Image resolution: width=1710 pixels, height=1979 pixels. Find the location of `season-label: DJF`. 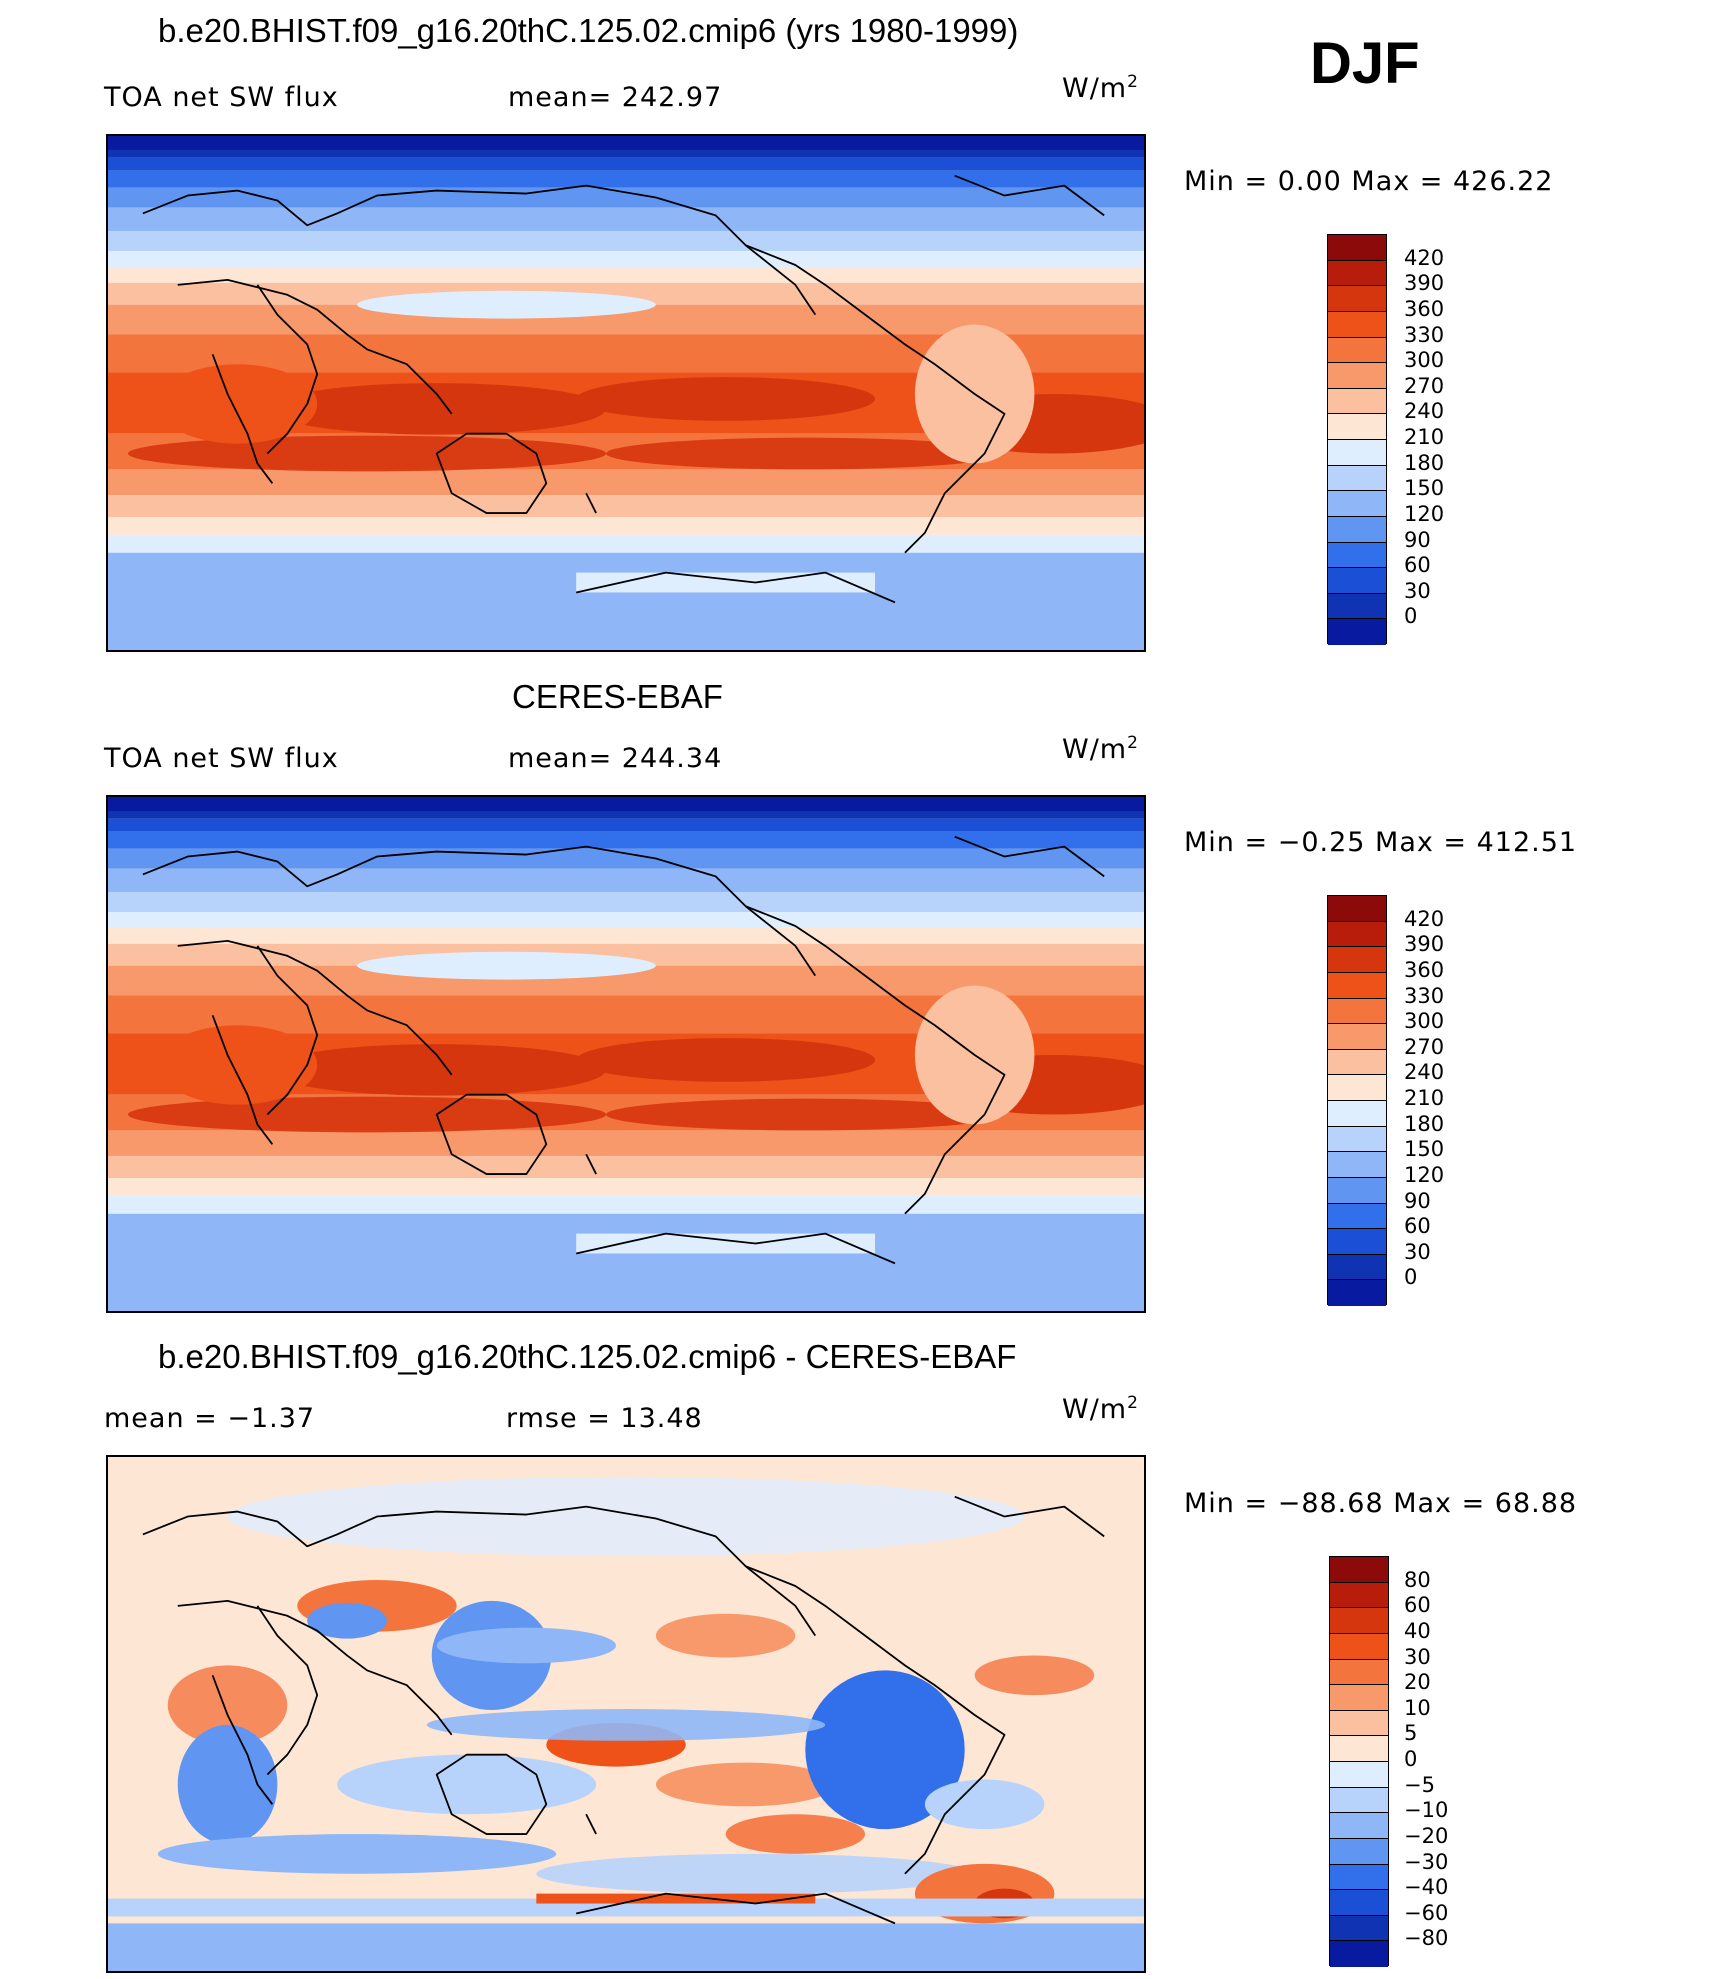

season-label: DJF is located at coordinates (1365, 63).